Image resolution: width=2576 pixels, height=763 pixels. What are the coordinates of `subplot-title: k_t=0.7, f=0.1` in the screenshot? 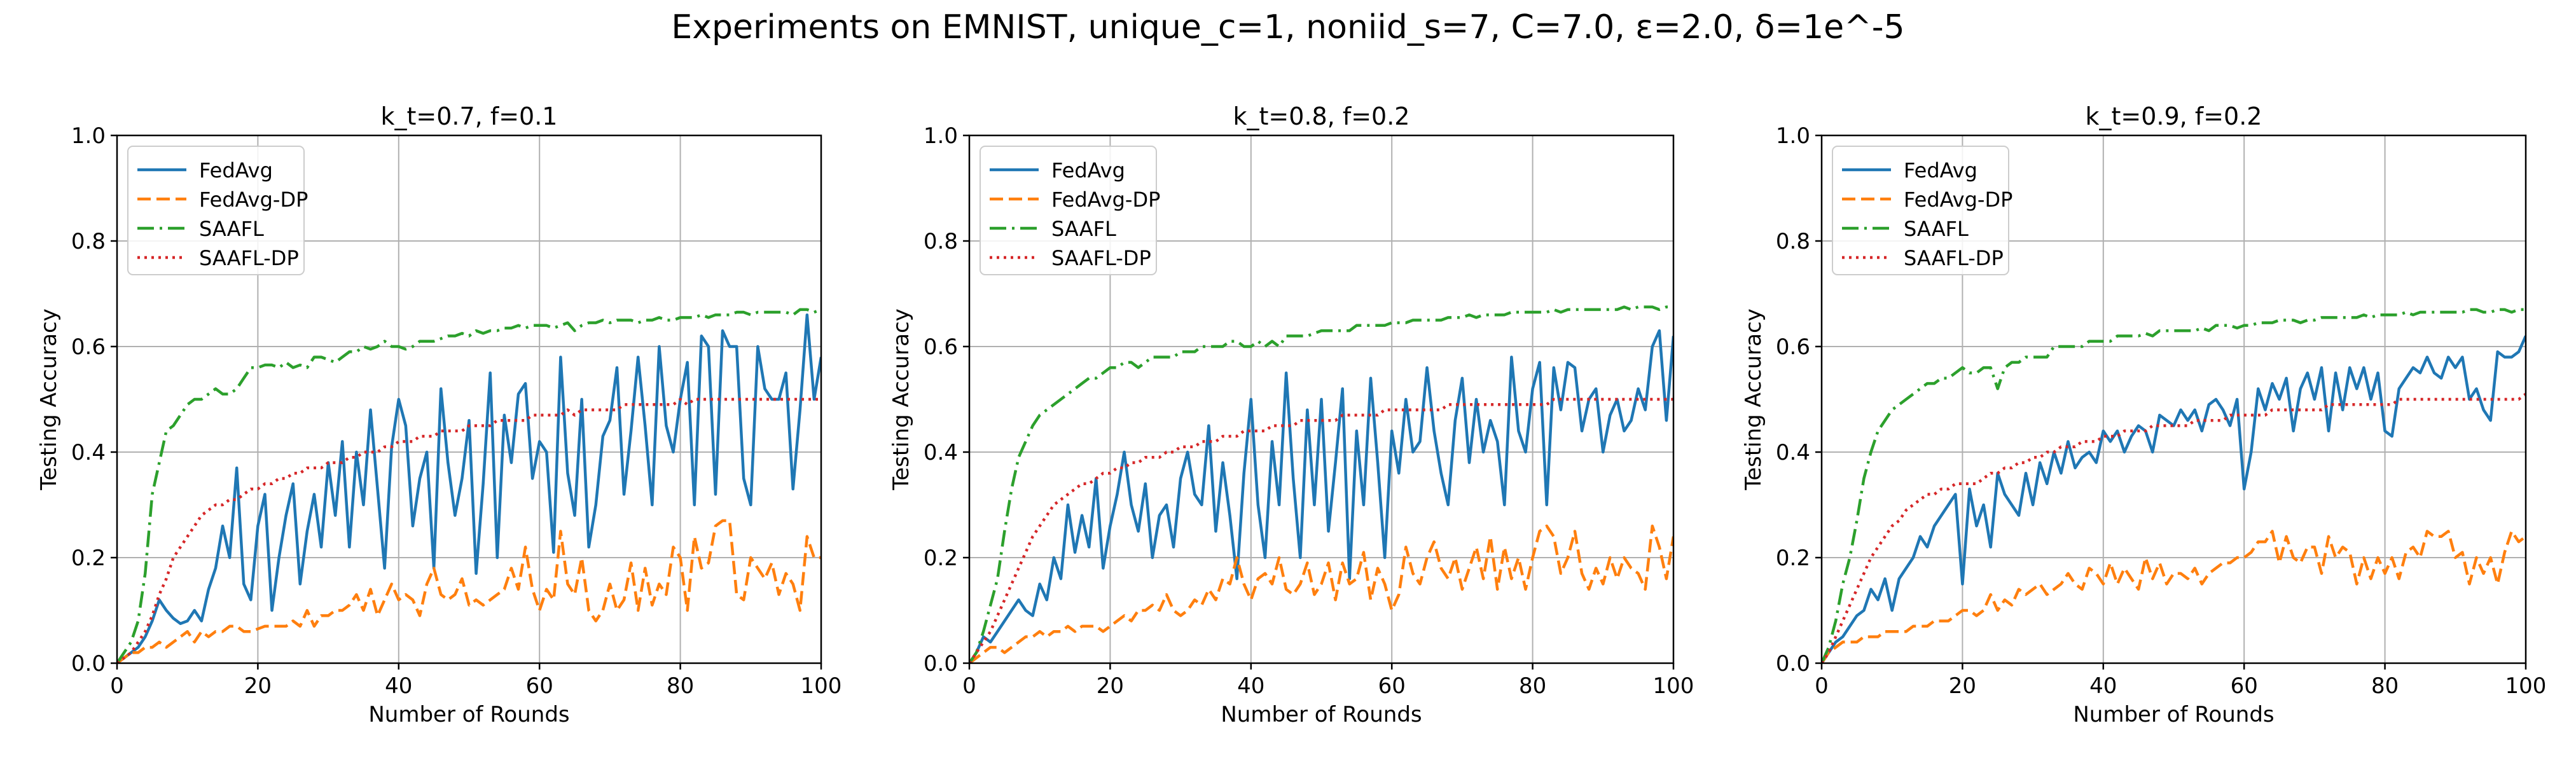 It's located at (469, 116).